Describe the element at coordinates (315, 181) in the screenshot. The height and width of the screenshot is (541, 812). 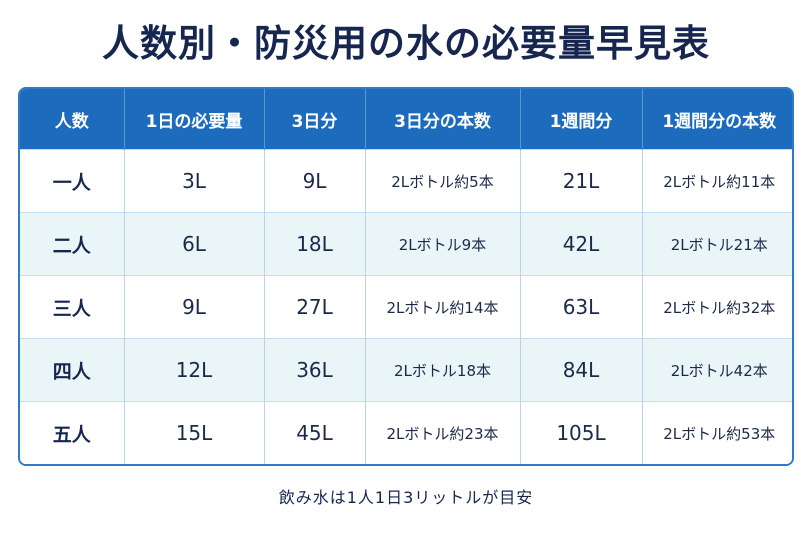
I see `cell-three-days: 9L` at that location.